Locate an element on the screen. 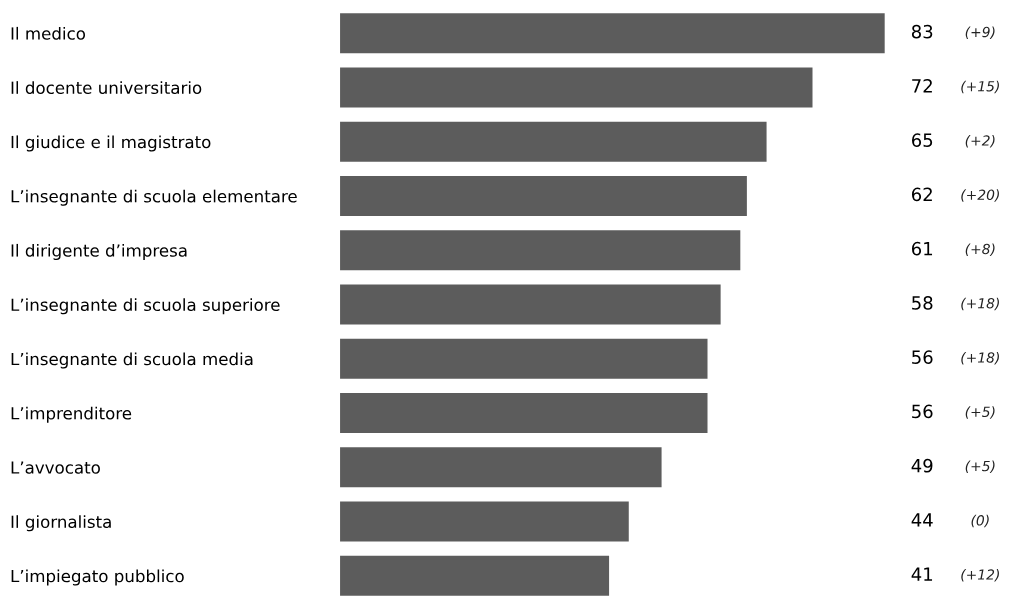 Image resolution: width=1012 pixels, height=609 pixels. text: (+8) is located at coordinates (980, 249).